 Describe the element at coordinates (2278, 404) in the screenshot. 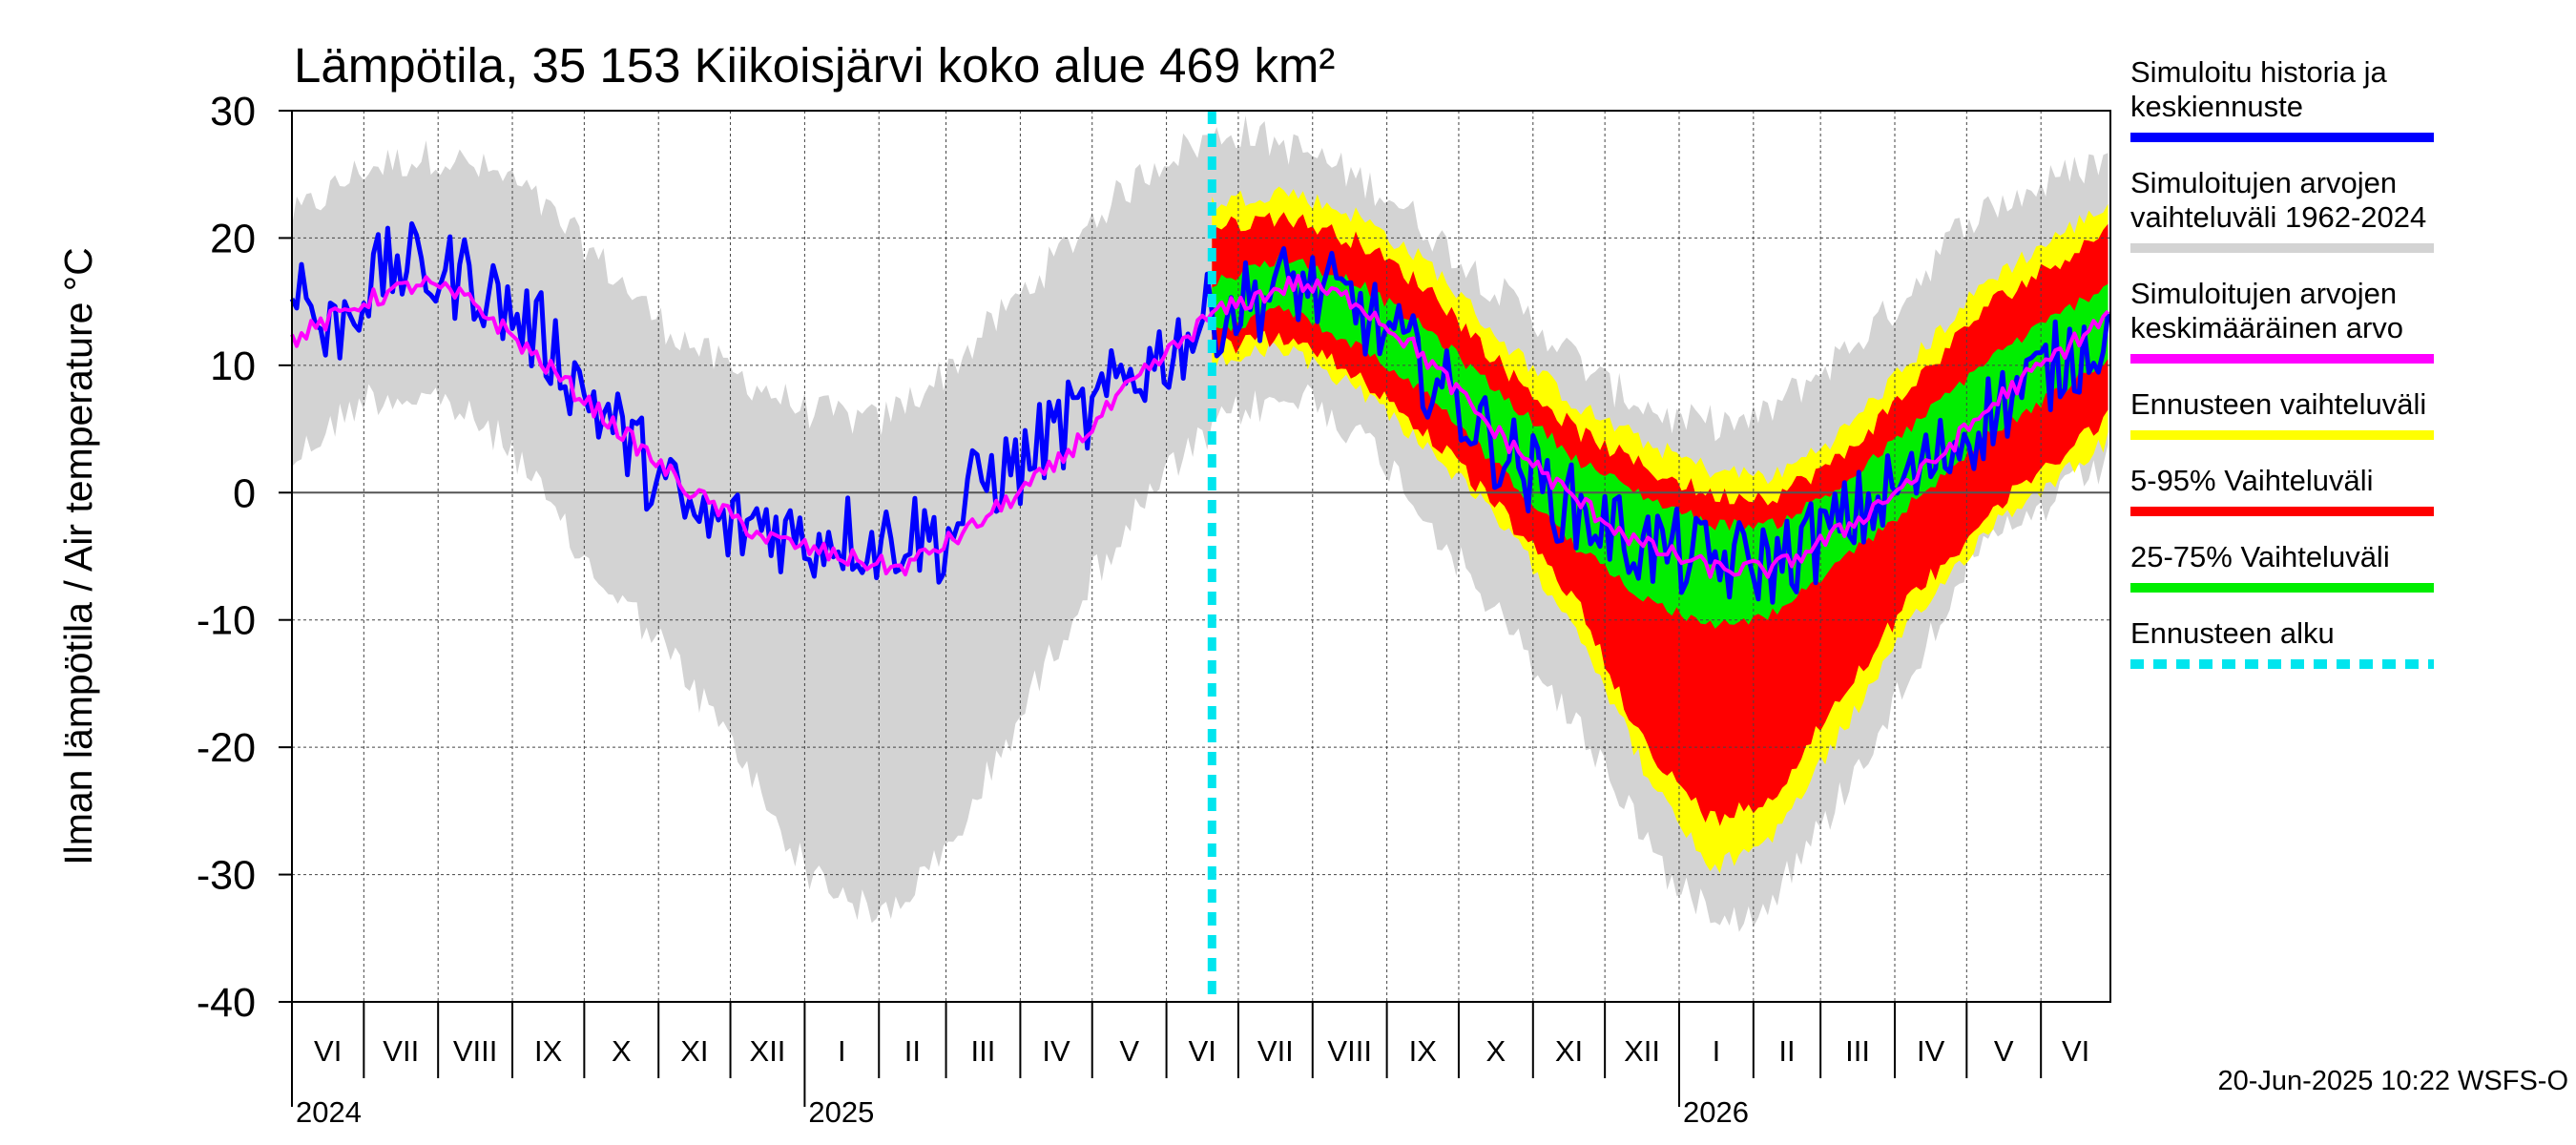

I see `legend-label: Ennusteen vaihteluväli` at that location.